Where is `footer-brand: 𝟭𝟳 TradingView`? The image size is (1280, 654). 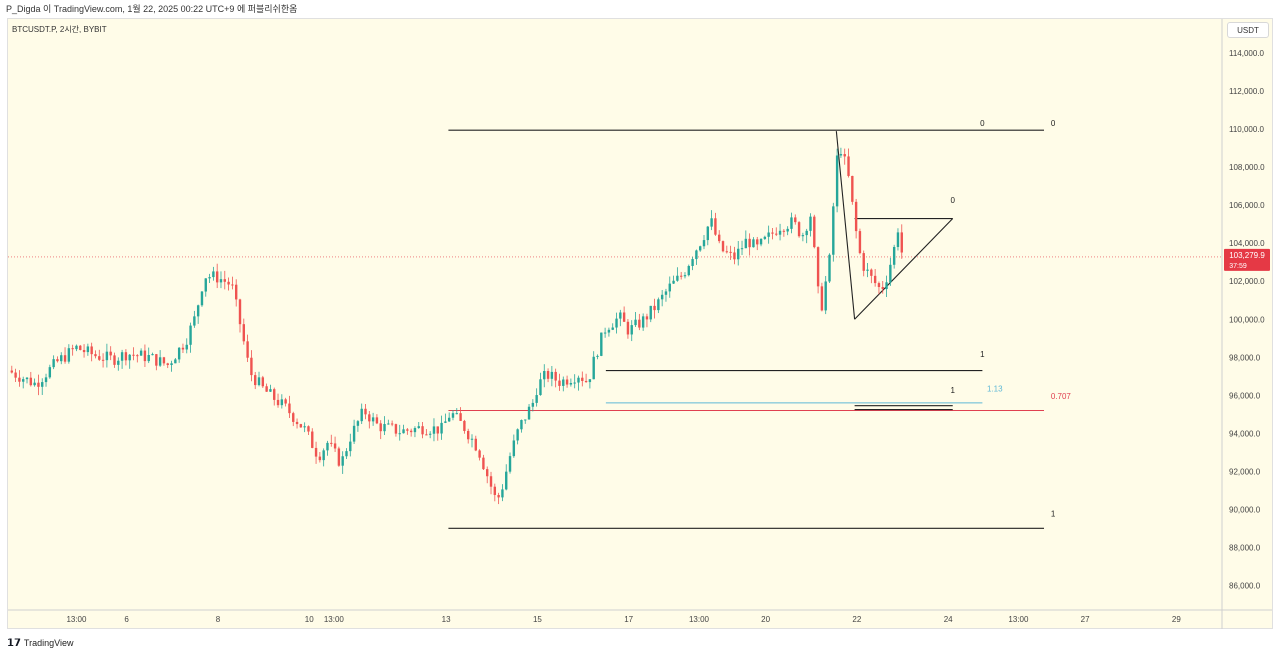
footer-brand: 𝟭𝟳 TradingView is located at coordinates (40, 643).